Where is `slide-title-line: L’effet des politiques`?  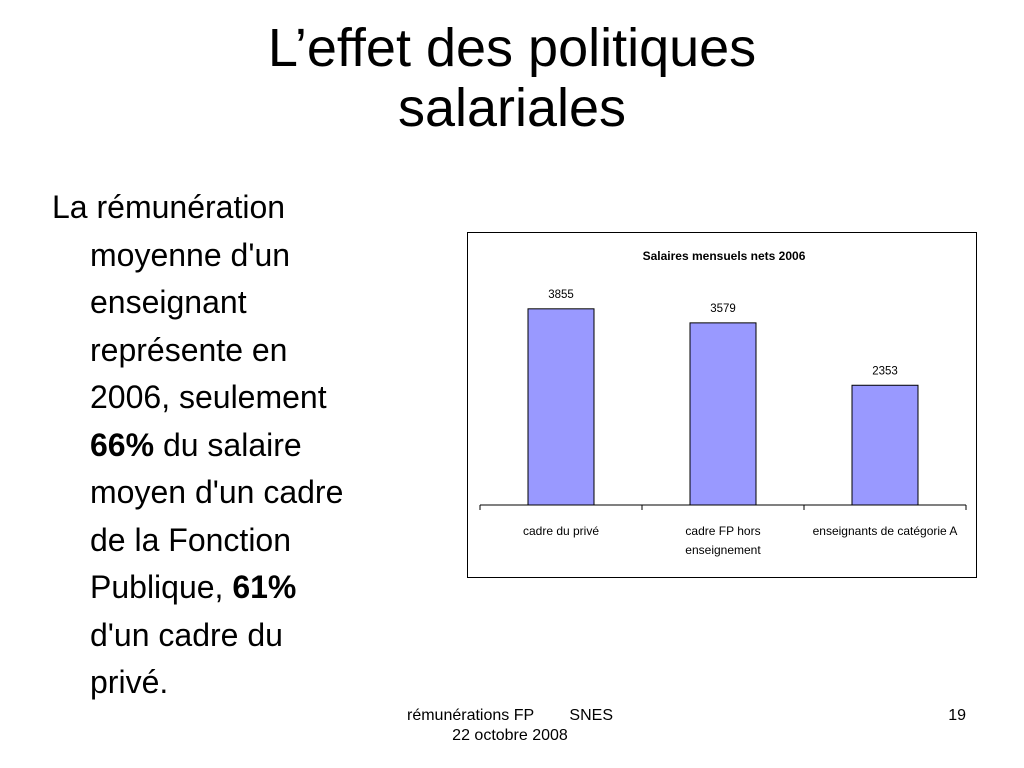
slide-title-line: L’effet des politiques is located at coordinates (512, 48).